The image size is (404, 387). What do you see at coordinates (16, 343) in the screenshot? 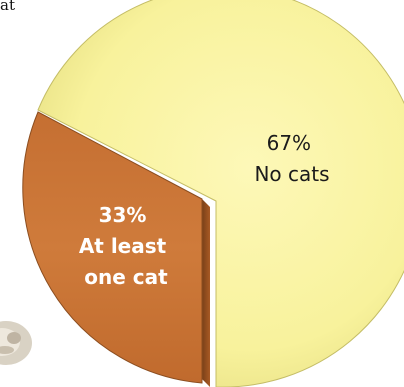
I see `cat-photo-icon` at bounding box center [16, 343].